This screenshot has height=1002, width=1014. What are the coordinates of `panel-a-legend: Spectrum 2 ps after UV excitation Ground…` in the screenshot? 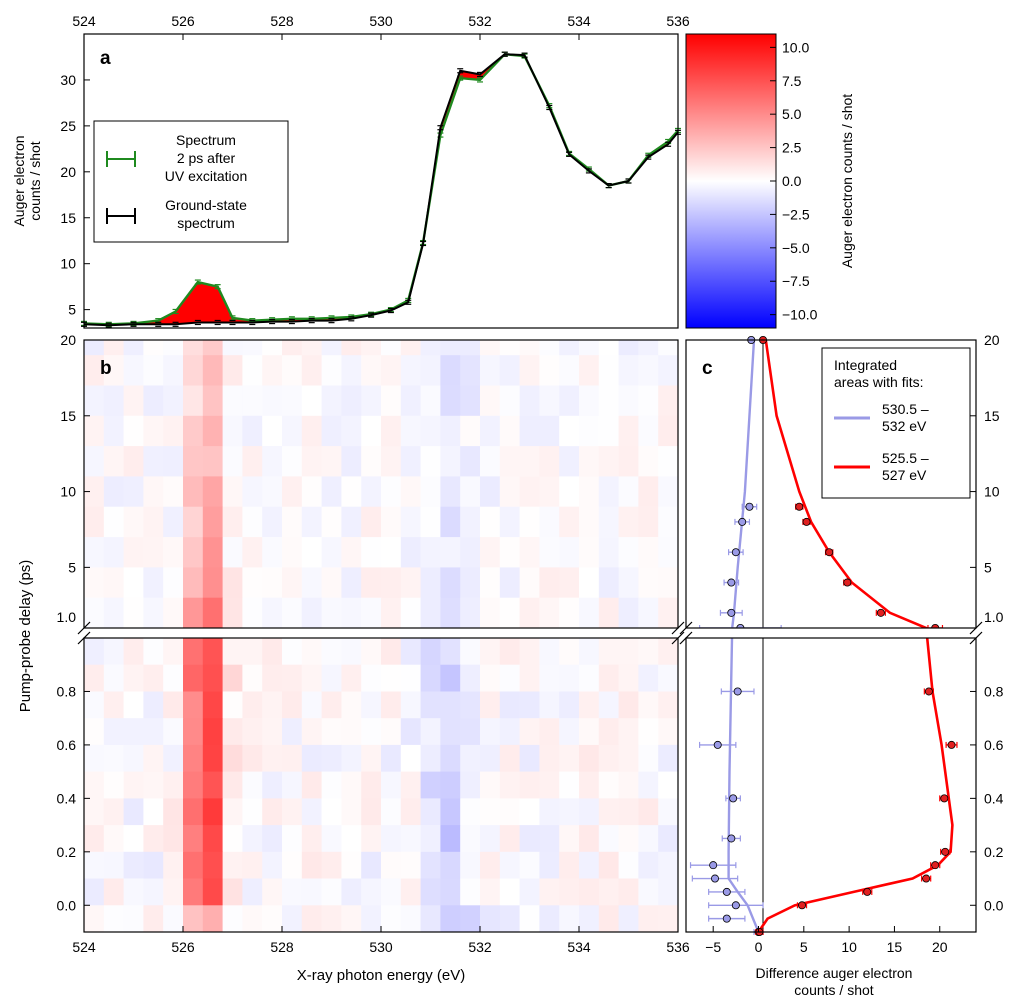 It's located at (191, 181).